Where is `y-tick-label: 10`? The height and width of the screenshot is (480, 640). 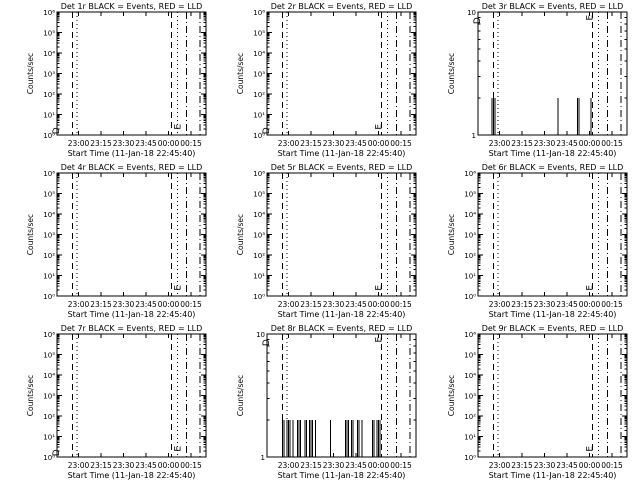 y-tick-label: 10 is located at coordinates (260, 335).